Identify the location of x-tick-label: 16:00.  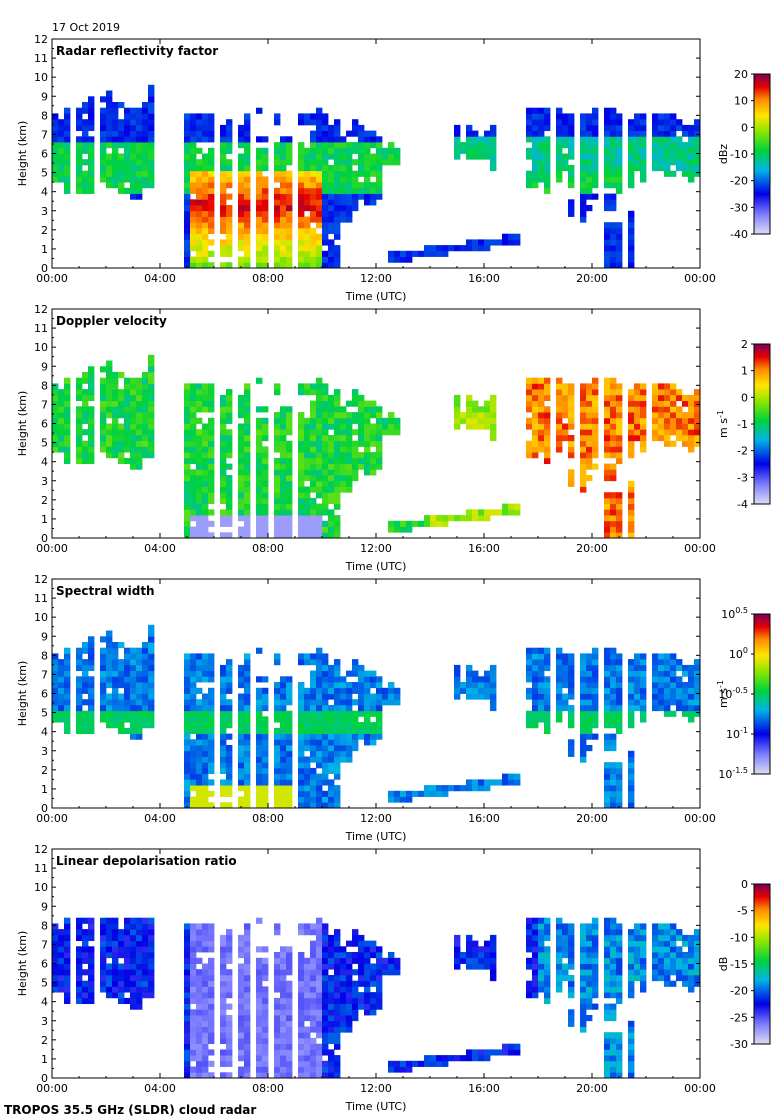
(484, 548).